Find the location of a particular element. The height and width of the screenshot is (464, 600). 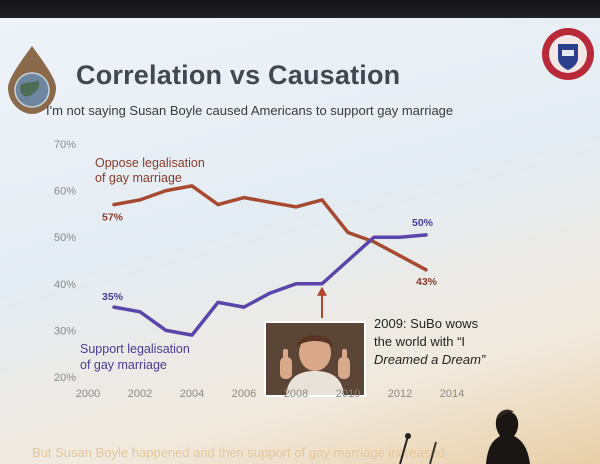

y-tick-label: 40% is located at coordinates (65, 285).